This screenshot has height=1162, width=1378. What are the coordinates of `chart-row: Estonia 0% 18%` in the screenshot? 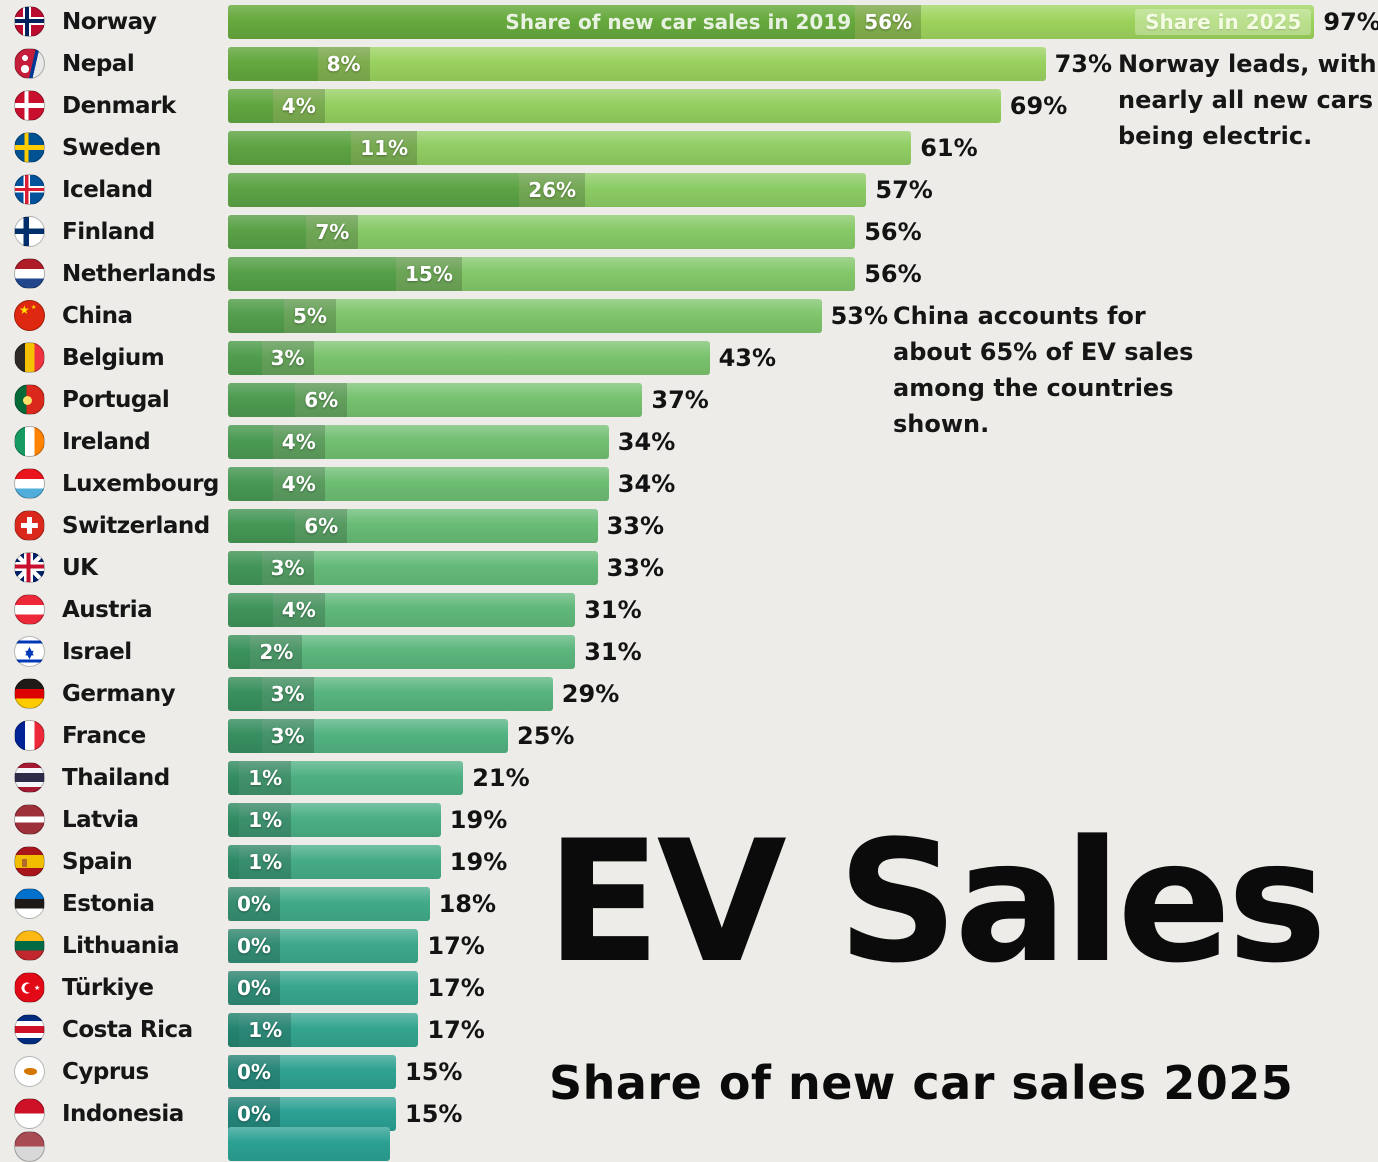 It's located at (689, 904).